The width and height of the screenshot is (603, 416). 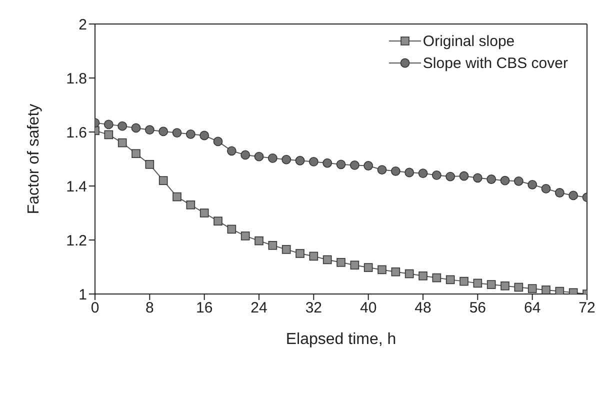 I want to click on x-tick-label: 40, so click(x=368, y=308).